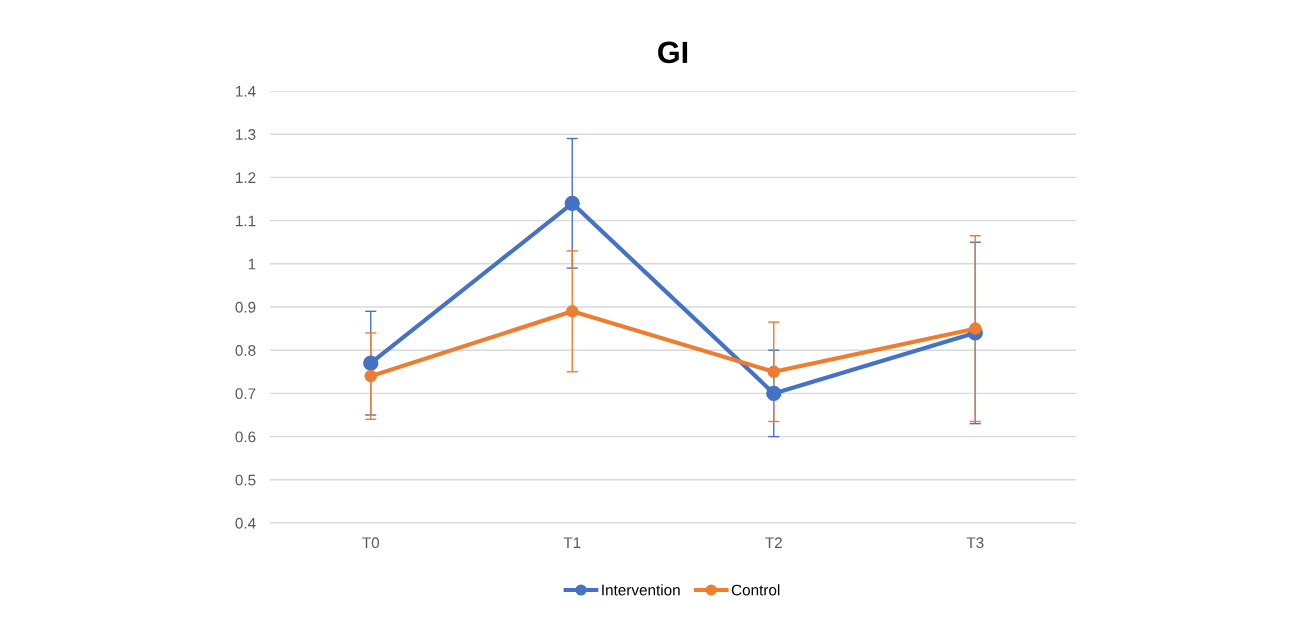 The image size is (1295, 626). I want to click on y-tick-label: 0.6, so click(245, 437).